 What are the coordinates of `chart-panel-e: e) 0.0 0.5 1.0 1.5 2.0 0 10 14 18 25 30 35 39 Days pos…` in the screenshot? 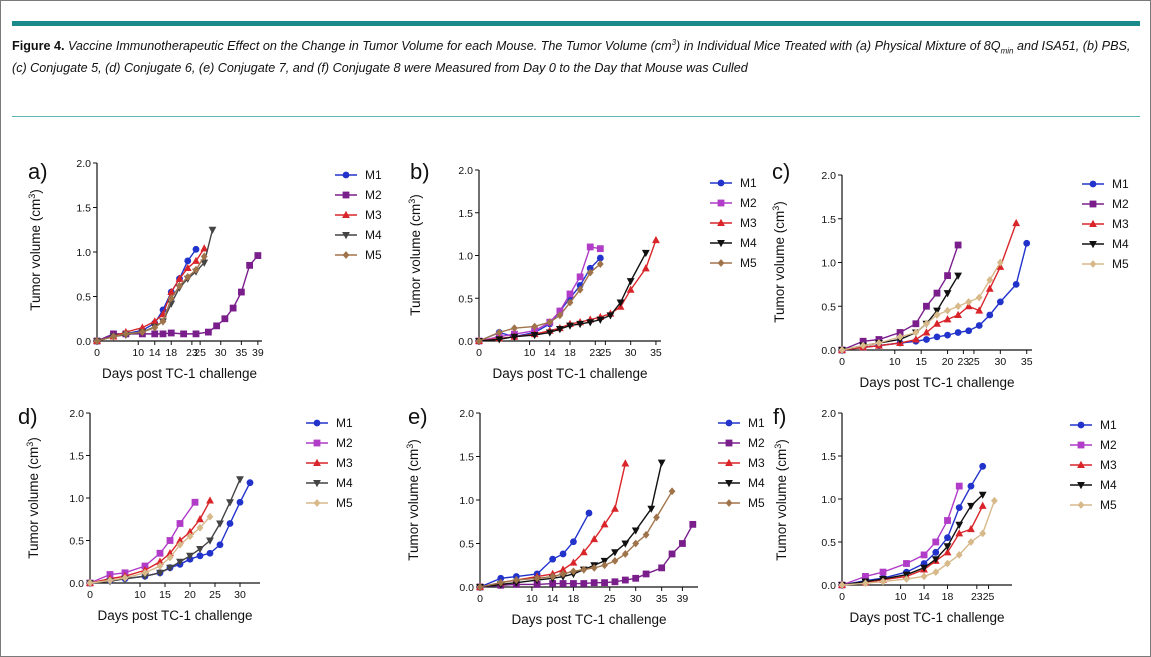 It's located at (585, 515).